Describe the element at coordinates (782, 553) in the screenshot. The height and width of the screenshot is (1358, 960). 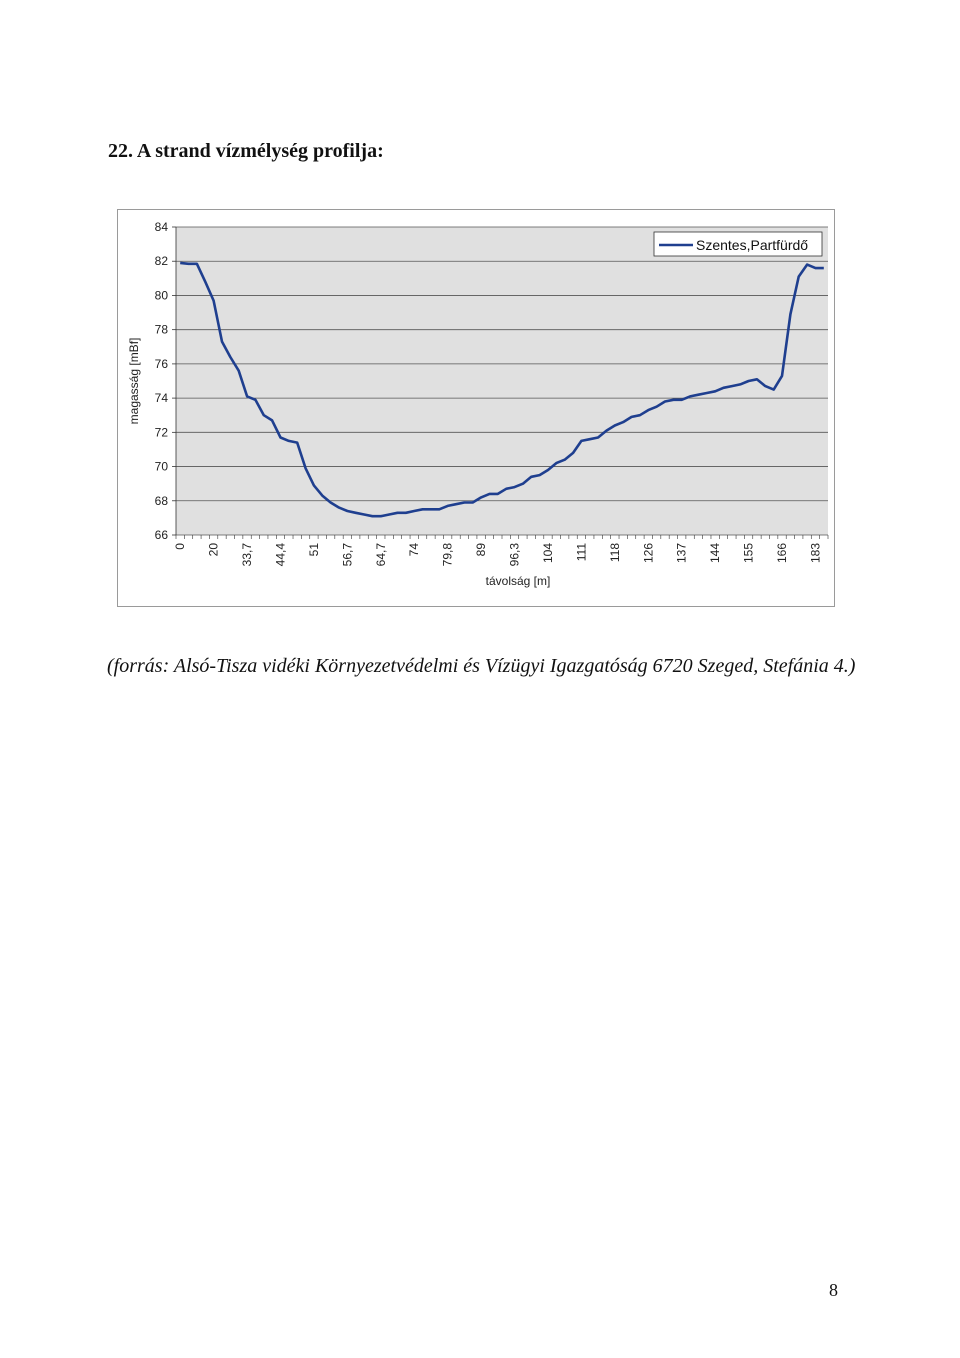
I see `x-tick-label: 166` at that location.